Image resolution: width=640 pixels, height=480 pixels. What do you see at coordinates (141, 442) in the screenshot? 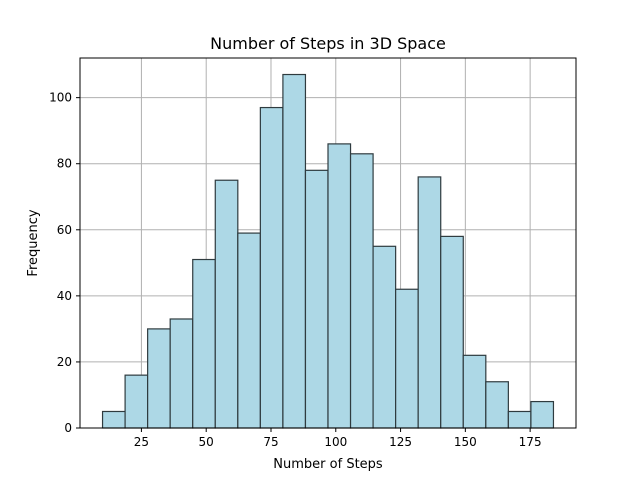
I see `x-tick-label: 25` at bounding box center [141, 442].